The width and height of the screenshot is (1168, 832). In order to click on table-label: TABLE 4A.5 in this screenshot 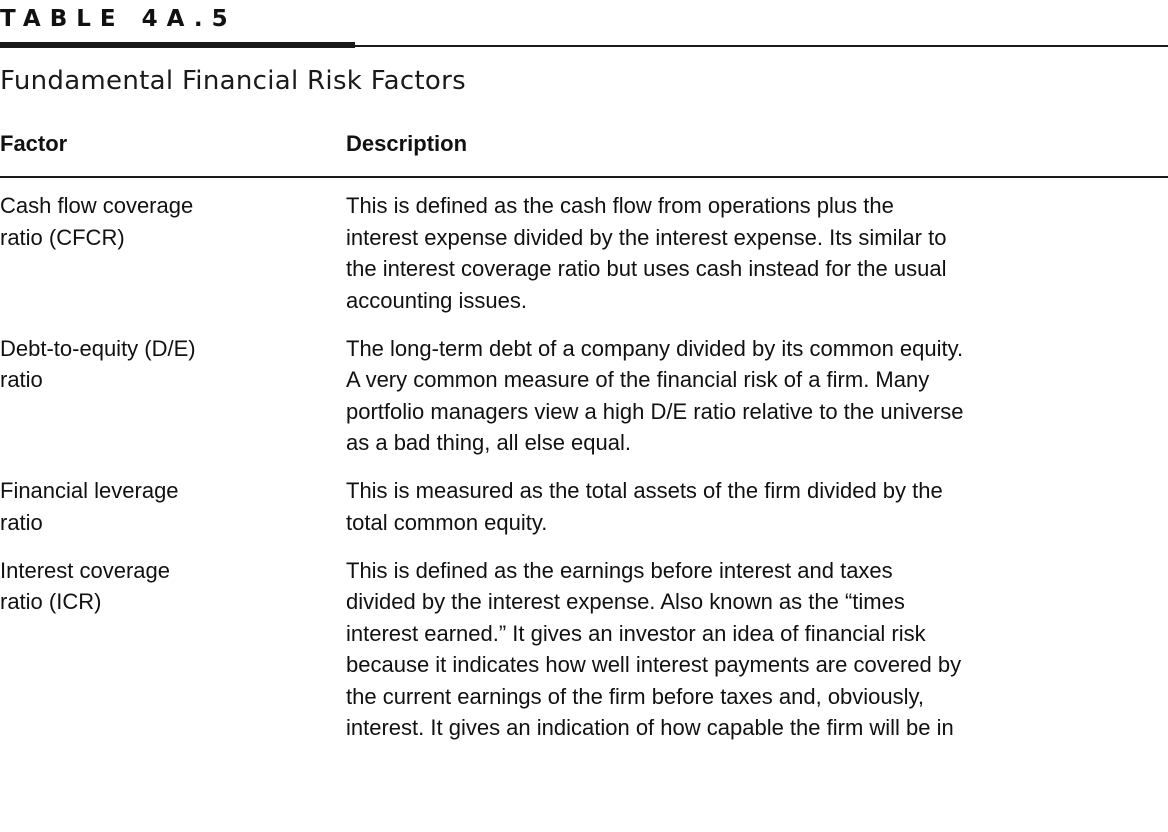, I will do `click(118, 19)`.